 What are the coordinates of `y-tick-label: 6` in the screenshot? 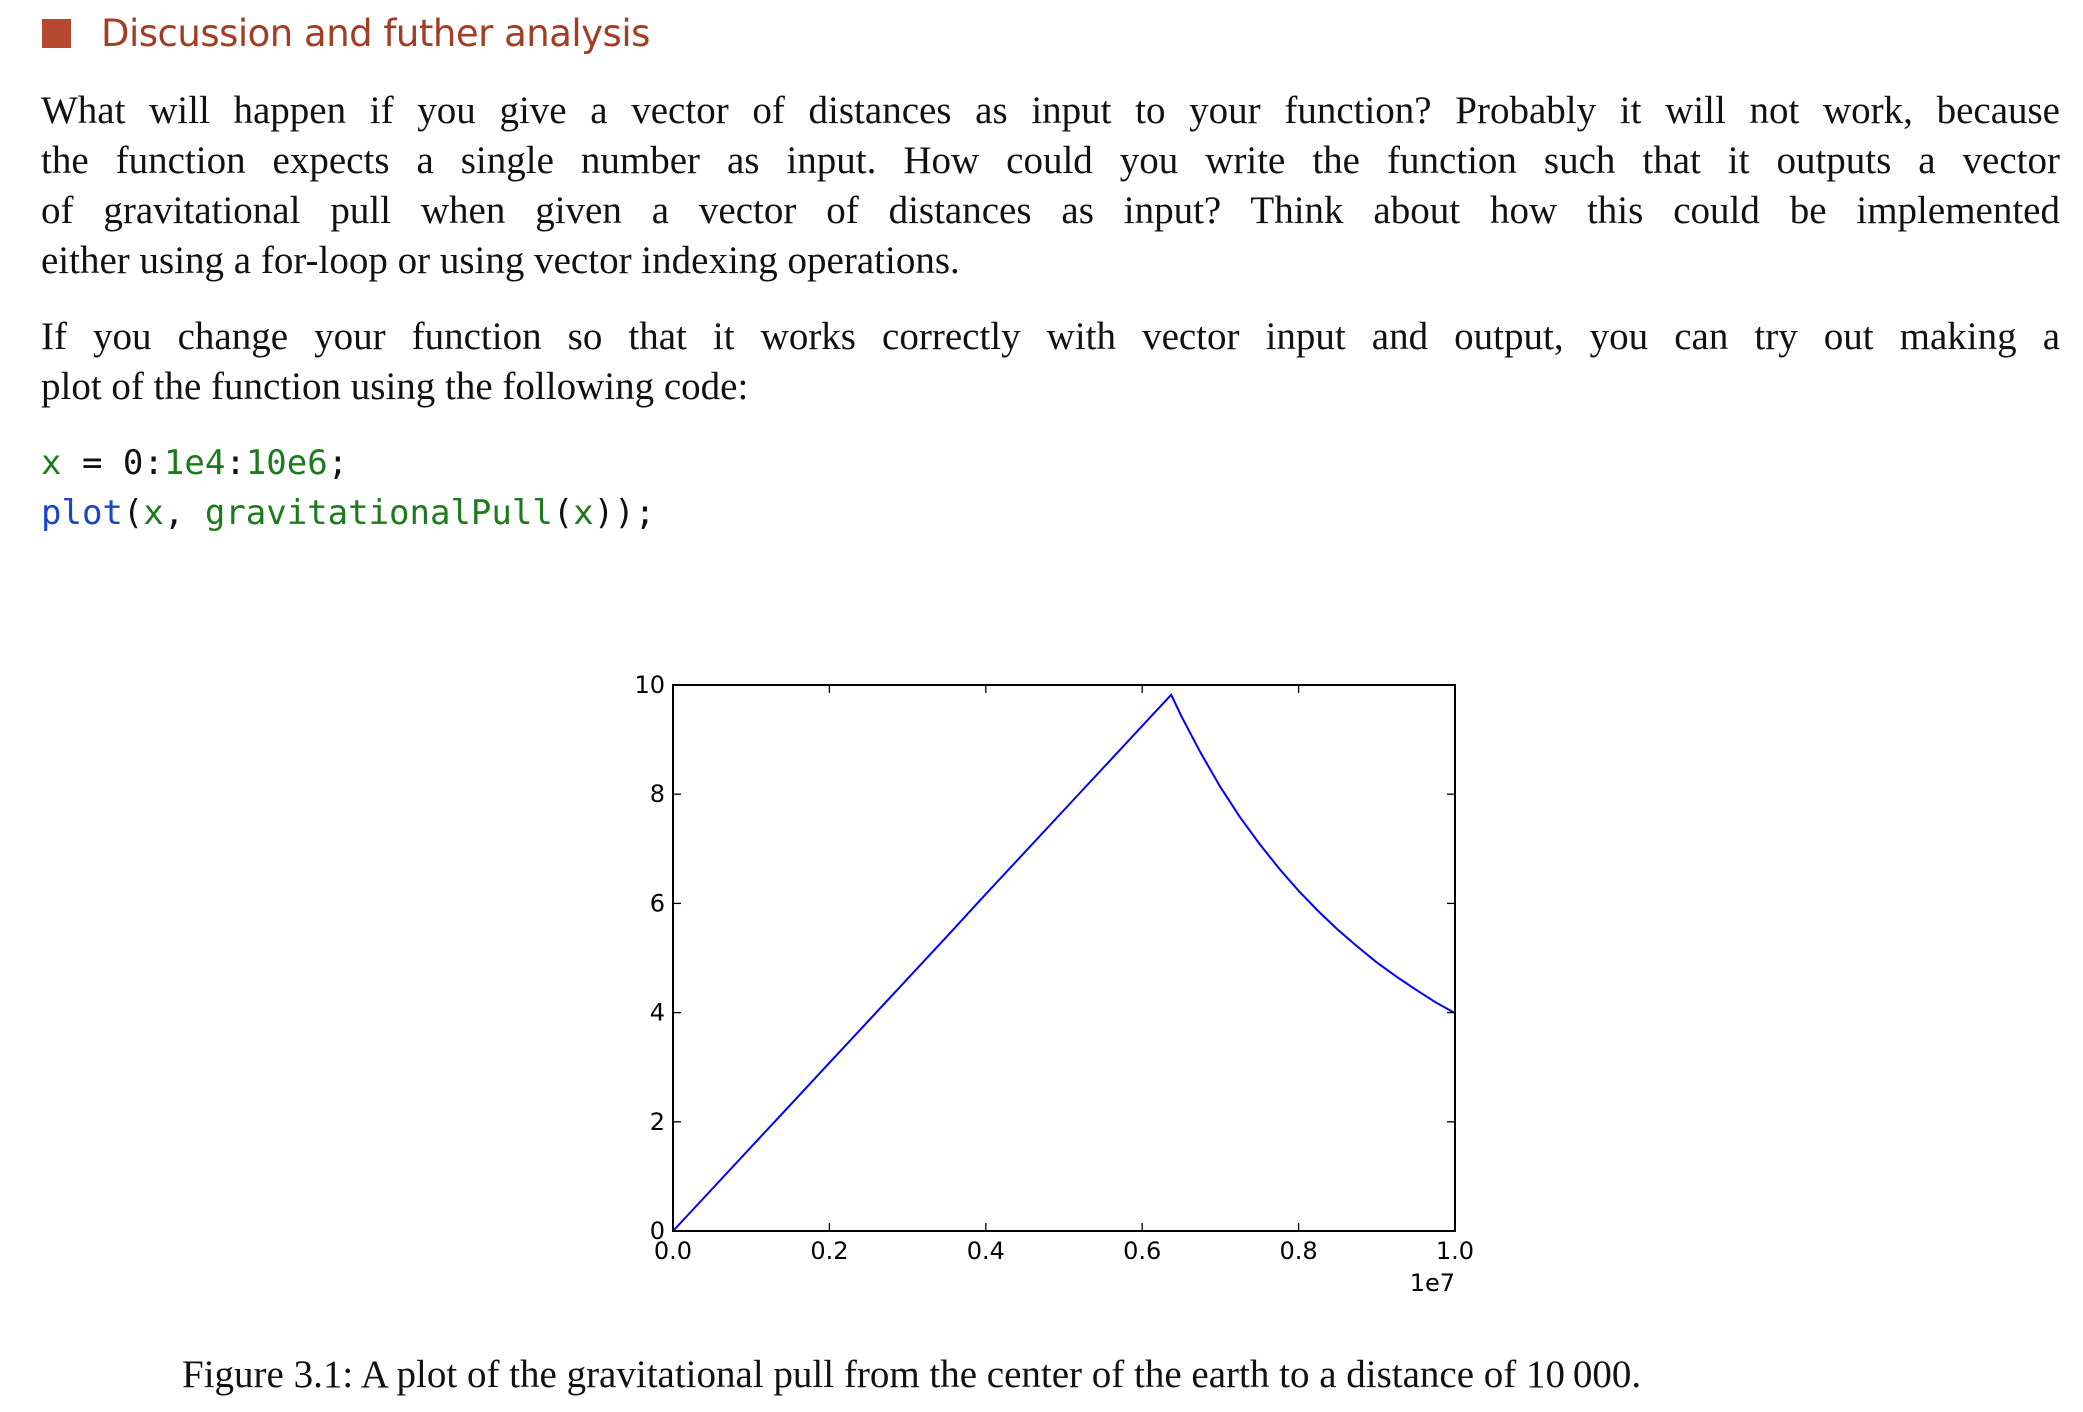 It's located at (657, 903).